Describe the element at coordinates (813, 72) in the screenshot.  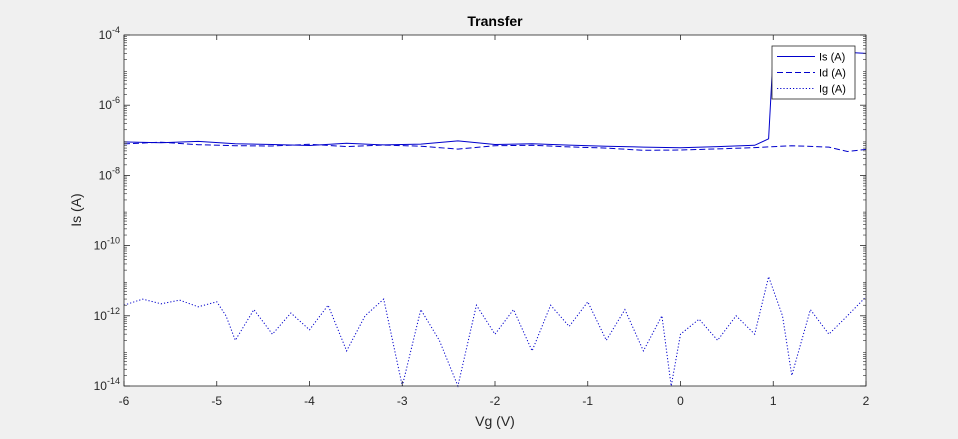
I see `legend: Is (A) Id (A) Ig (A)` at that location.